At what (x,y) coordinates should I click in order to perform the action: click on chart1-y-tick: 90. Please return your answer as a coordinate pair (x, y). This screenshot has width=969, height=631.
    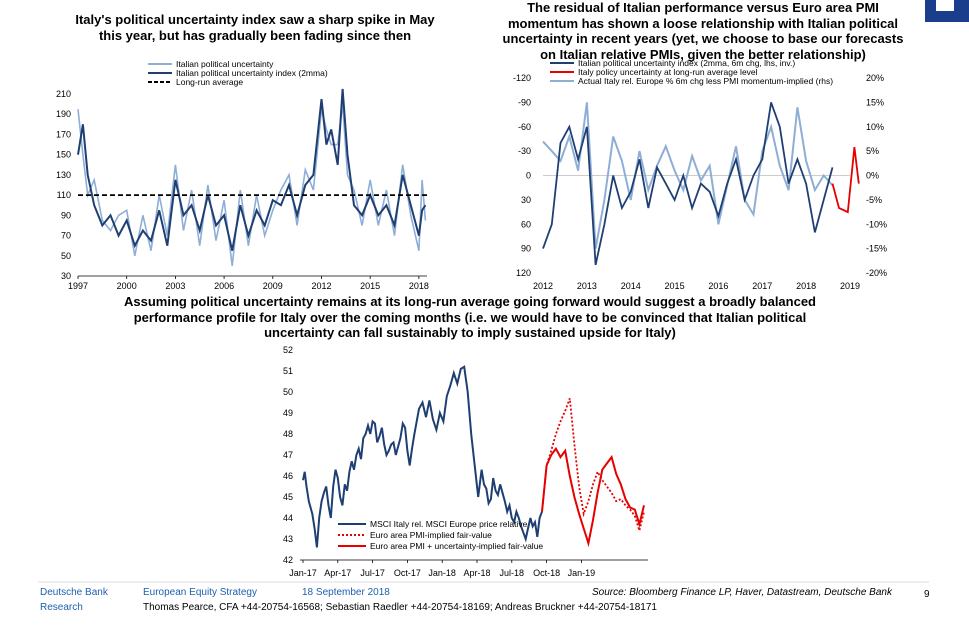
    Looking at the image, I should click on (66, 215).